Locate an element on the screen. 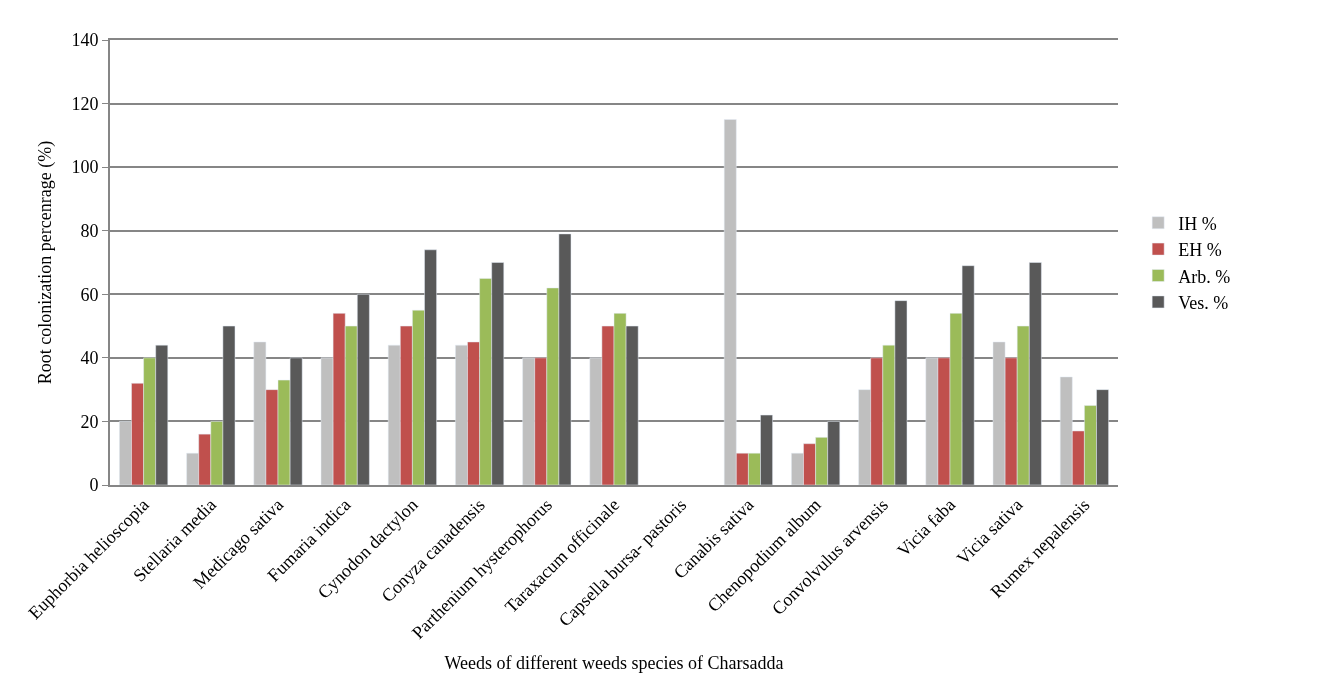 The height and width of the screenshot is (682, 1338). legend-label: EH % is located at coordinates (1200, 250).